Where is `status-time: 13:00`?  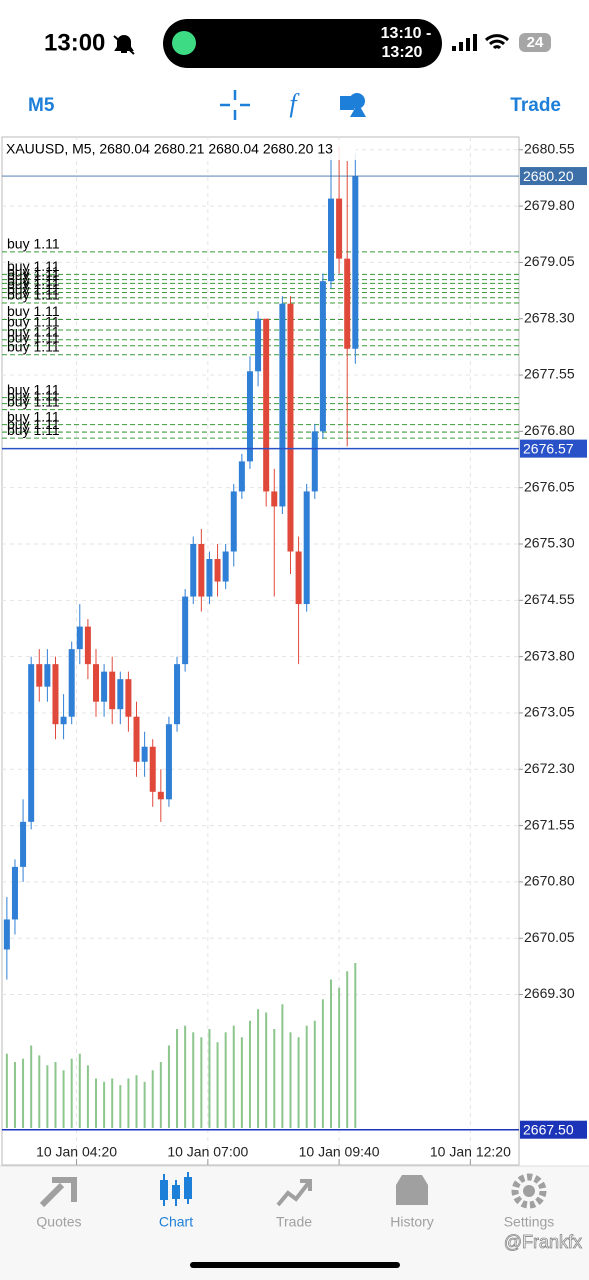 status-time: 13:00 is located at coordinates (74, 42).